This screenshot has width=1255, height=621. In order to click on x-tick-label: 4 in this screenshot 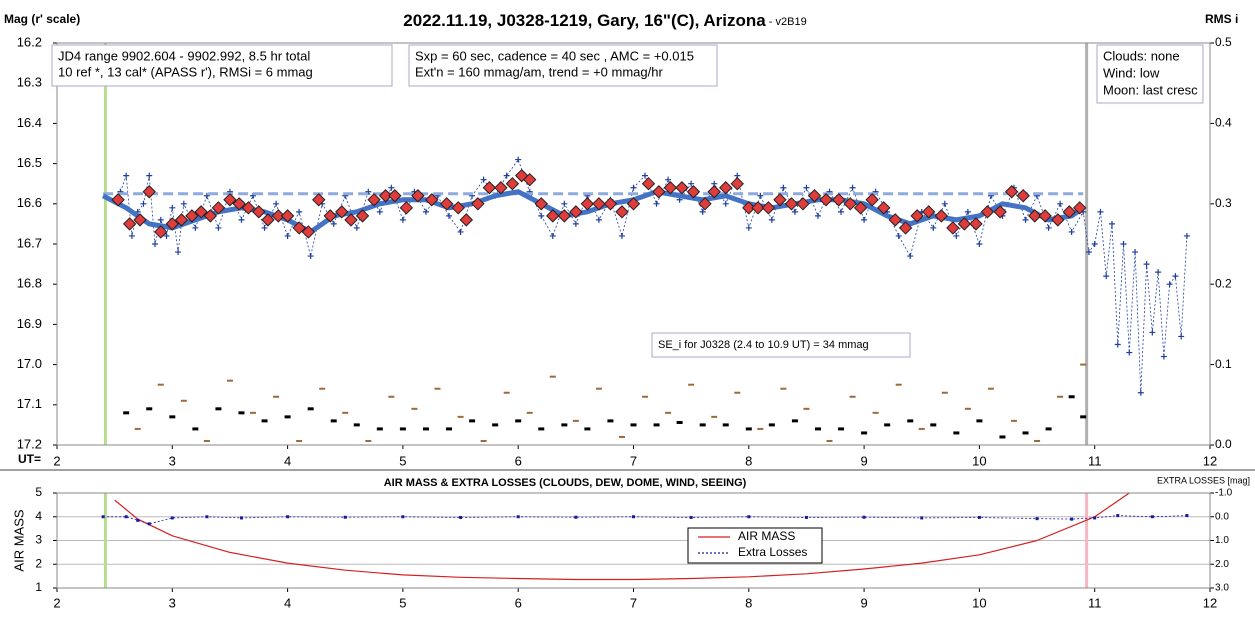, I will do `click(287, 602)`.